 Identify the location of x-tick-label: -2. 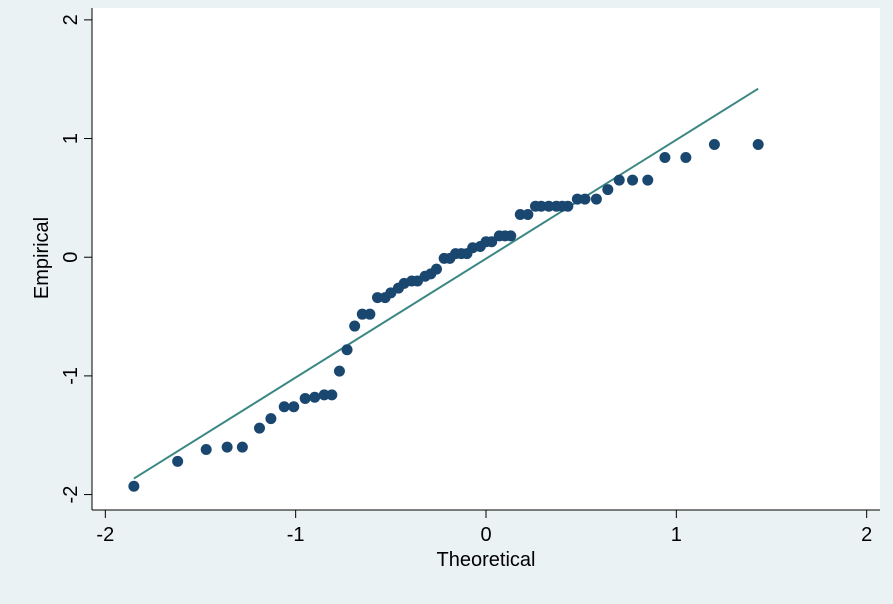
(105, 535).